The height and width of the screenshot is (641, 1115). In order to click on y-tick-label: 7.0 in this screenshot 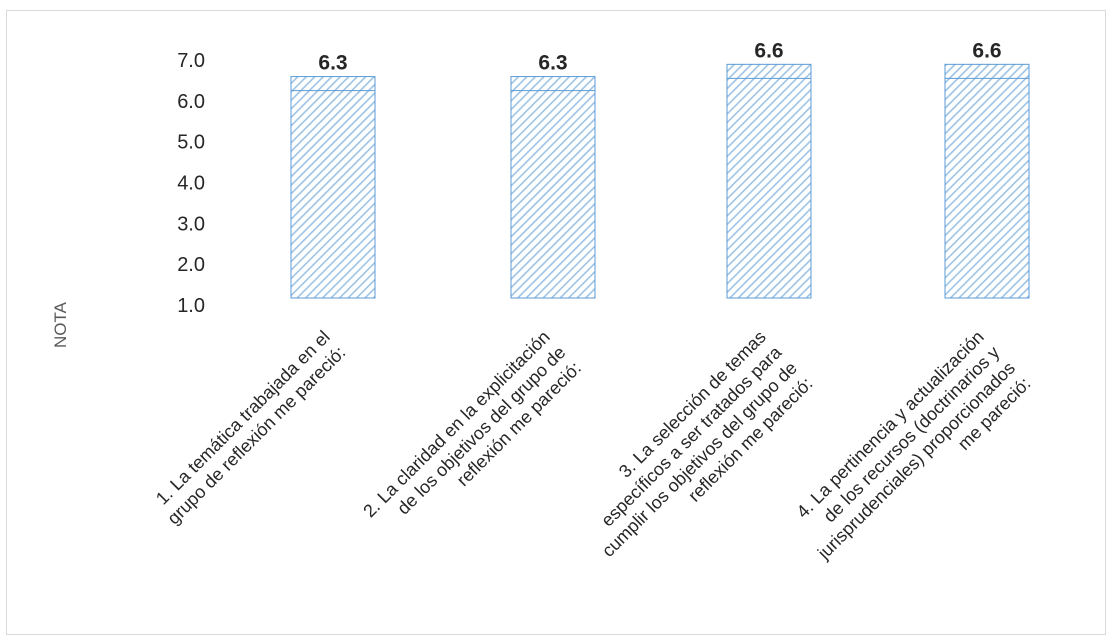, I will do `click(191, 61)`.